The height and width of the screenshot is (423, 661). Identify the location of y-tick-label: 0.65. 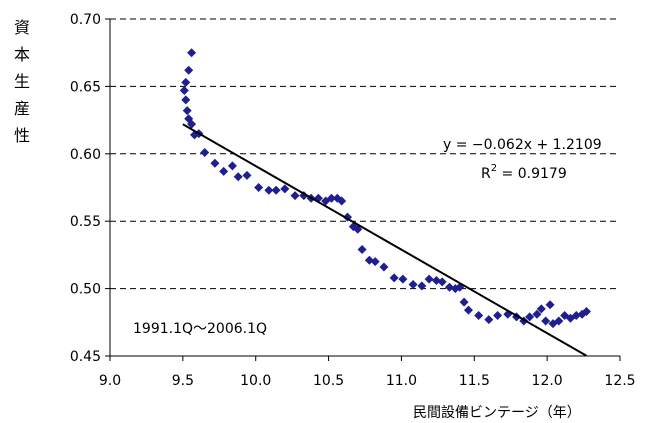
(85, 87).